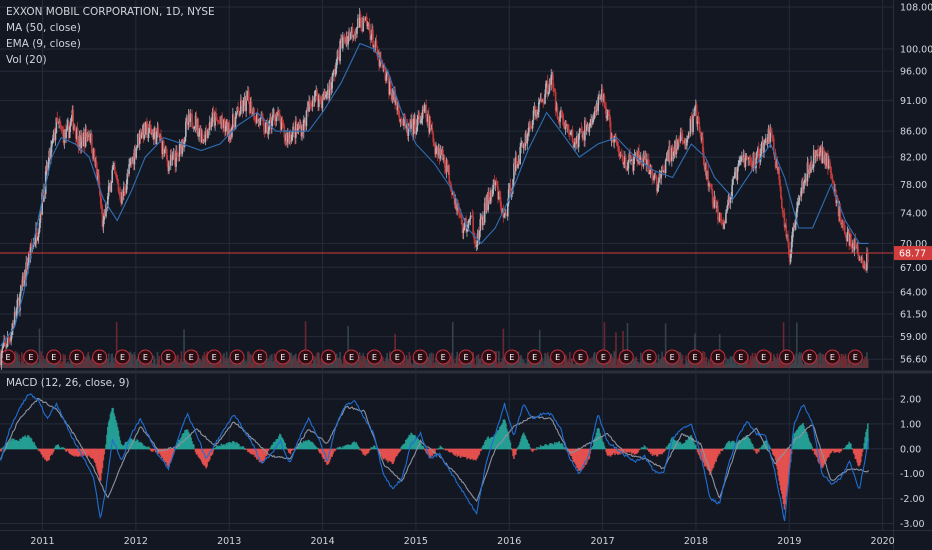 The image size is (932, 550). I want to click on ma-indicator-label: MA (50, close), so click(43, 28).